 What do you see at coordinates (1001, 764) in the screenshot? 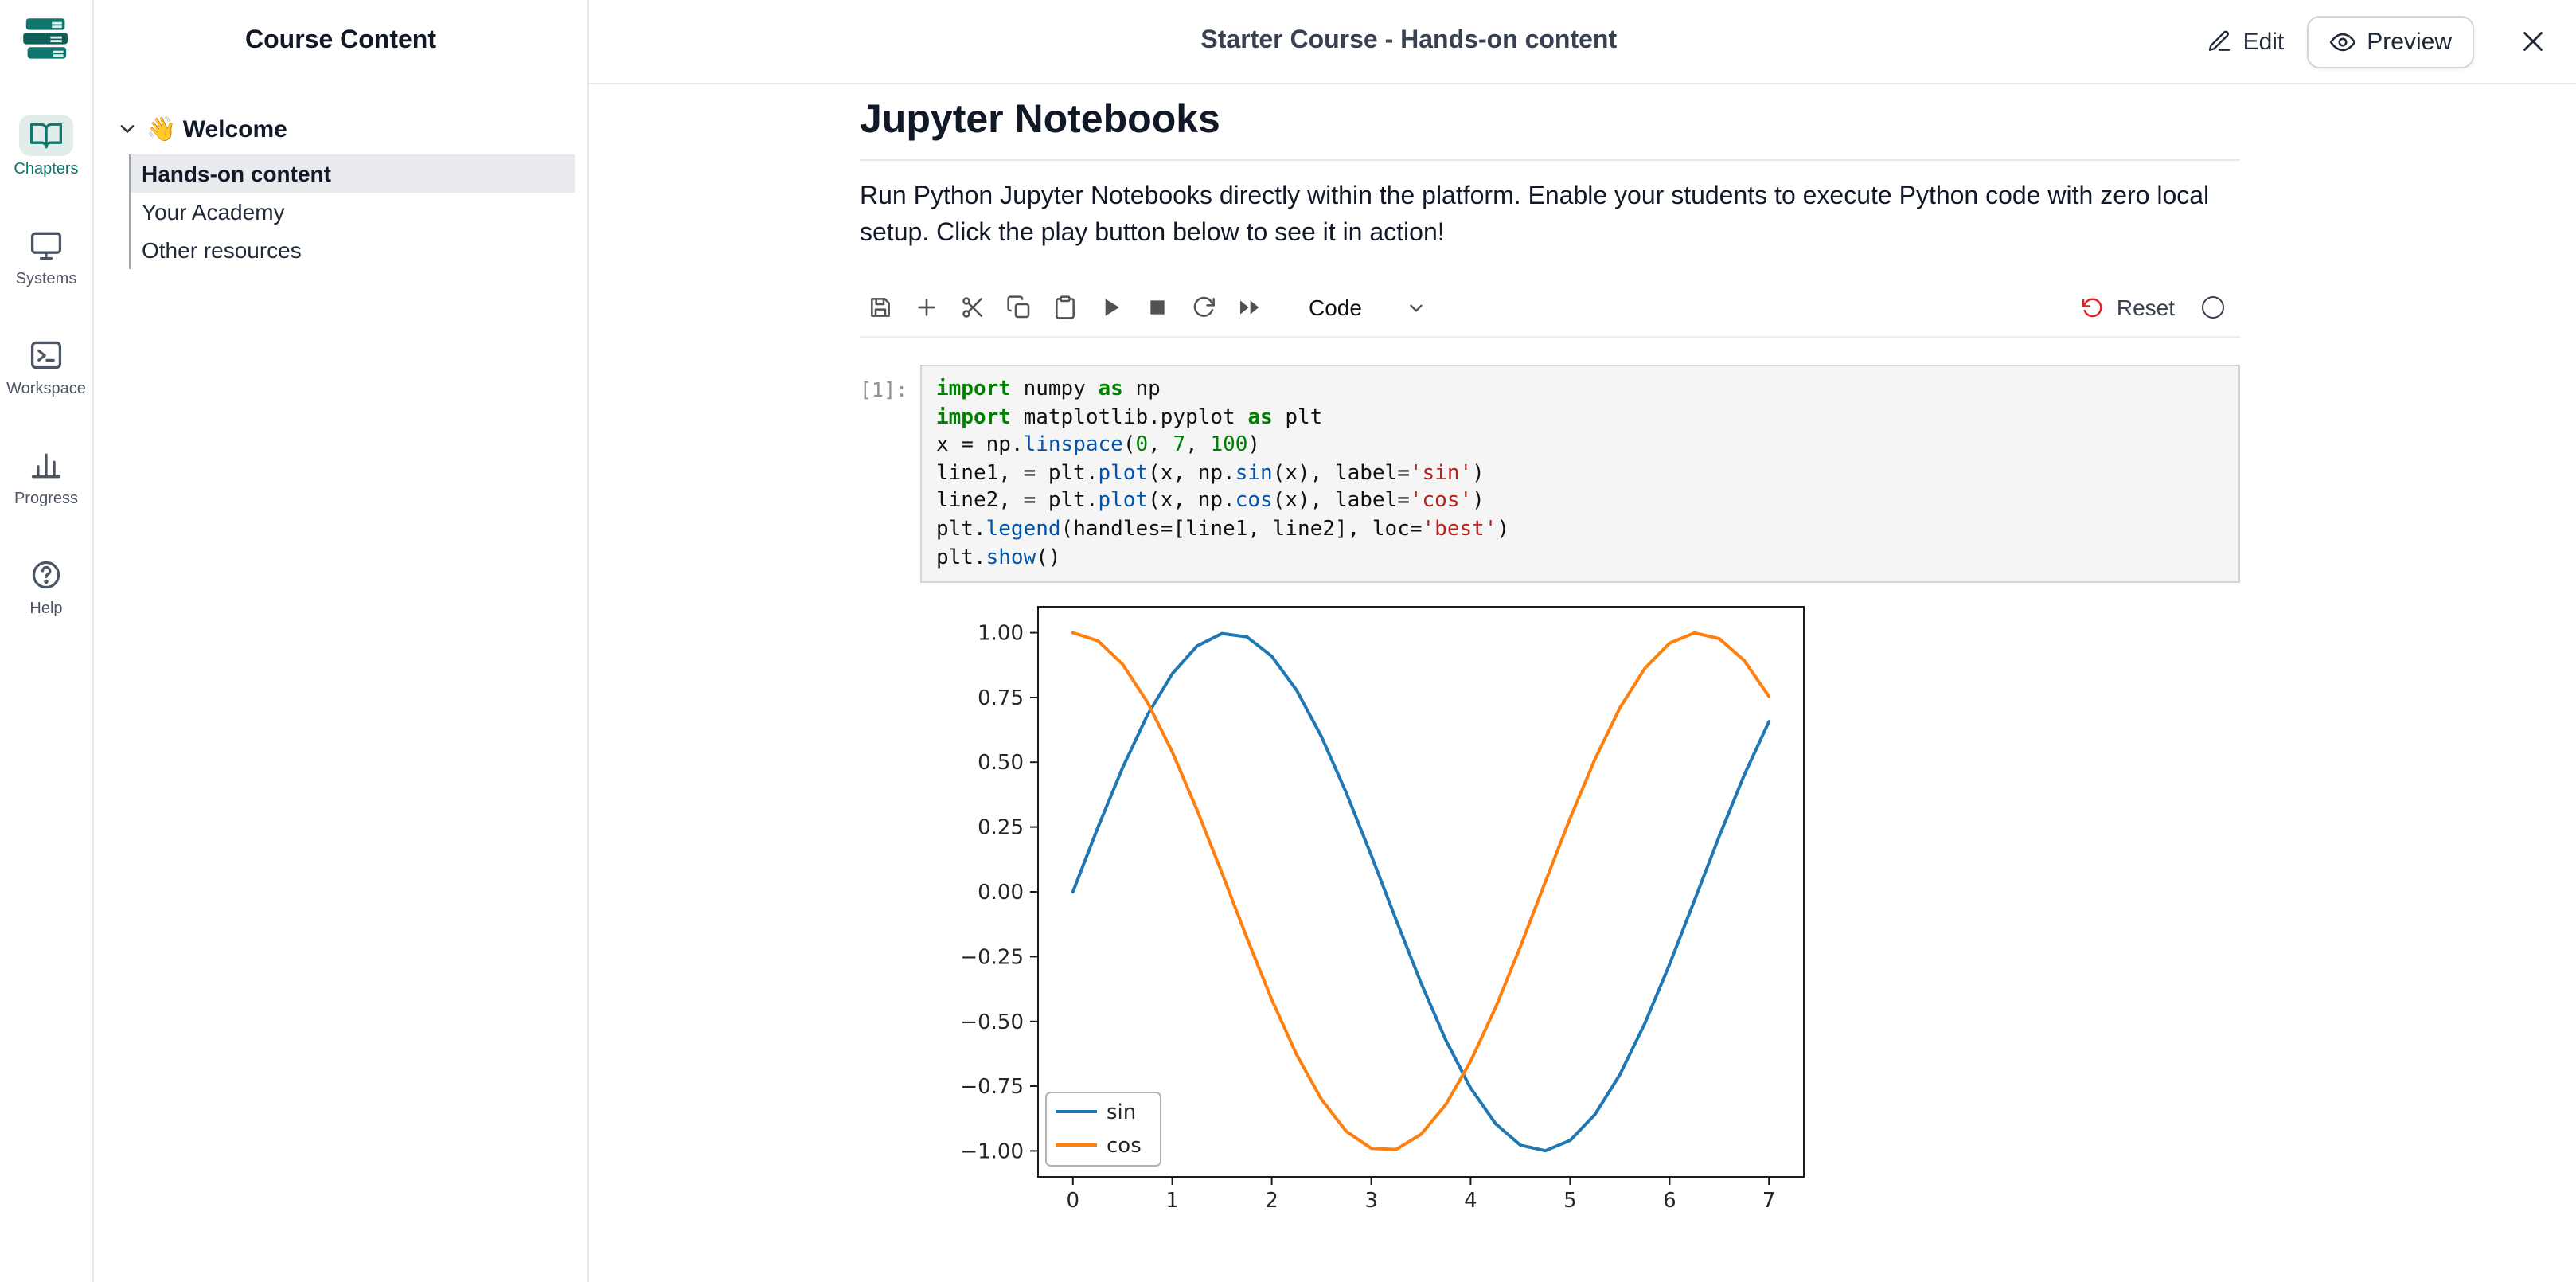
I see `svg-text: 0.50` at bounding box center [1001, 764].